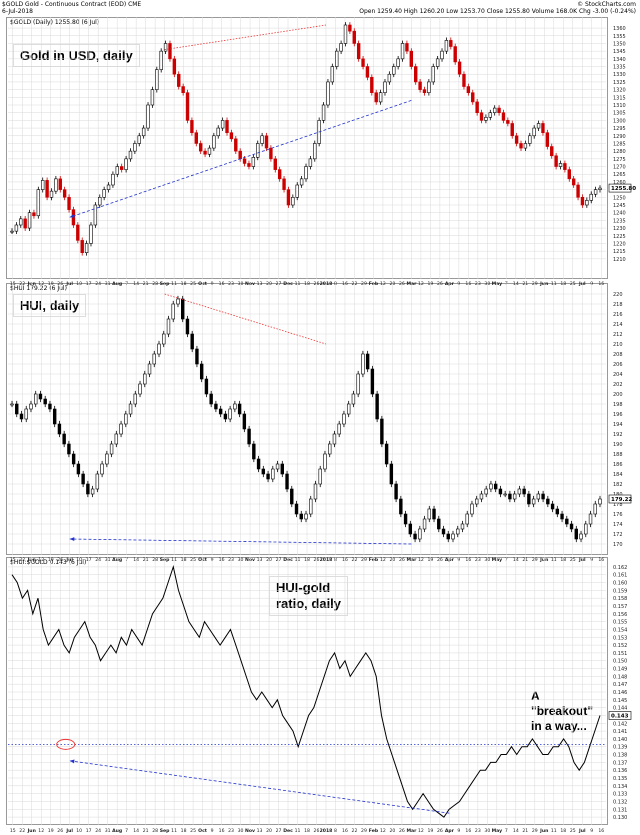 This screenshot has width=640, height=835. Describe the element at coordinates (174, 831) in the screenshot. I see `x-tick-label: 11` at that location.